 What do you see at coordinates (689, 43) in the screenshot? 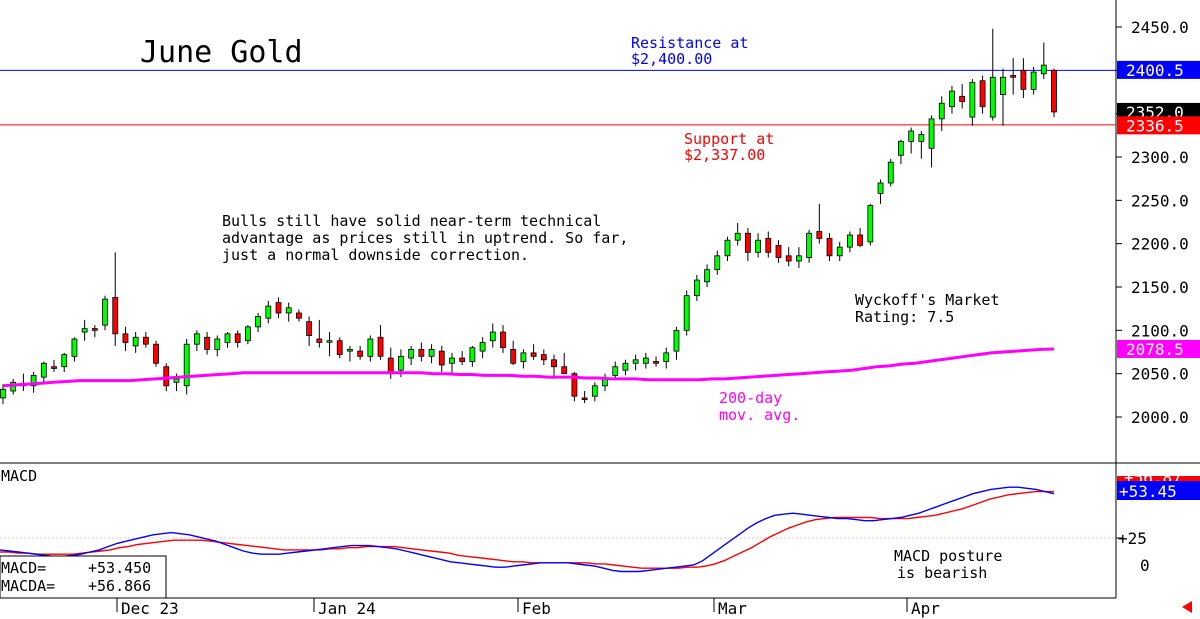
I see `resistance-label-1: Resistance at` at bounding box center [689, 43].